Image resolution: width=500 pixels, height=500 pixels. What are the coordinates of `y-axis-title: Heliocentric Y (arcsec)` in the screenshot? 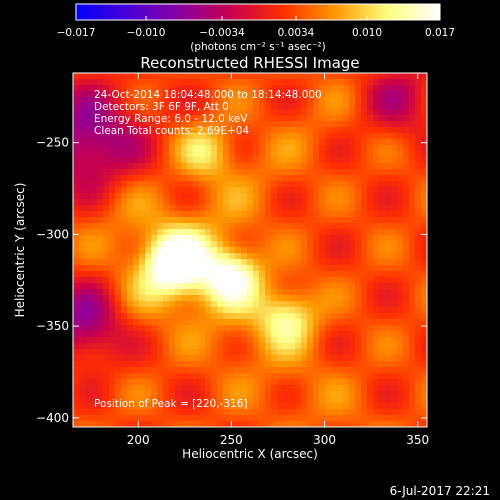 It's located at (20, 250).